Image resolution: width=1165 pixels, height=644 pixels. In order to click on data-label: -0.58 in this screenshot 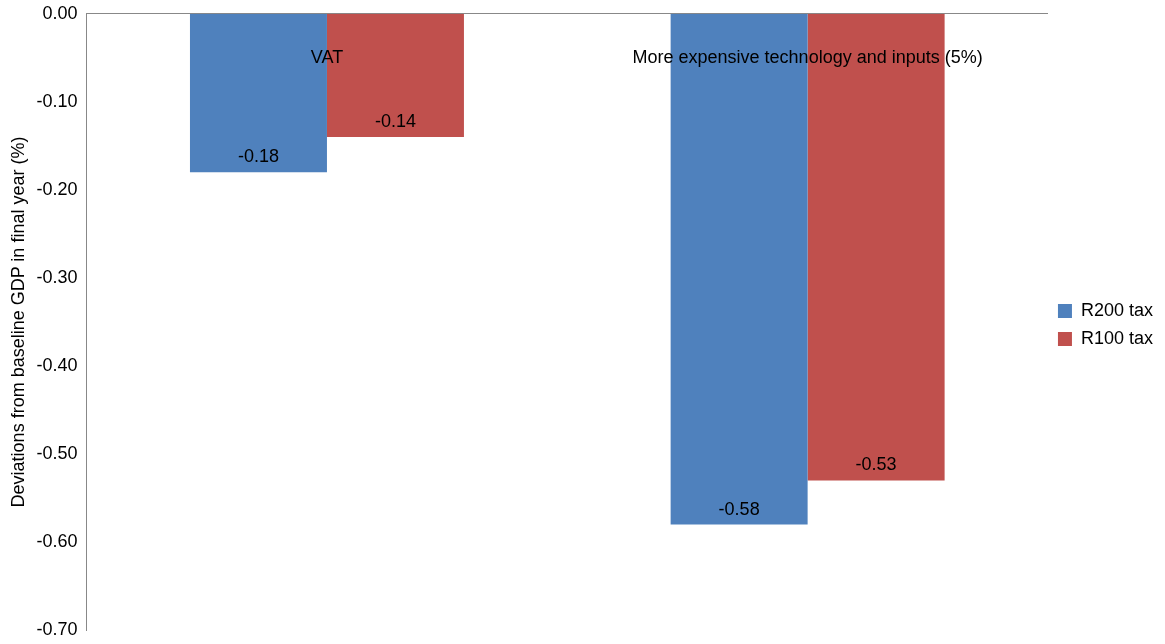, I will do `click(739, 508)`.